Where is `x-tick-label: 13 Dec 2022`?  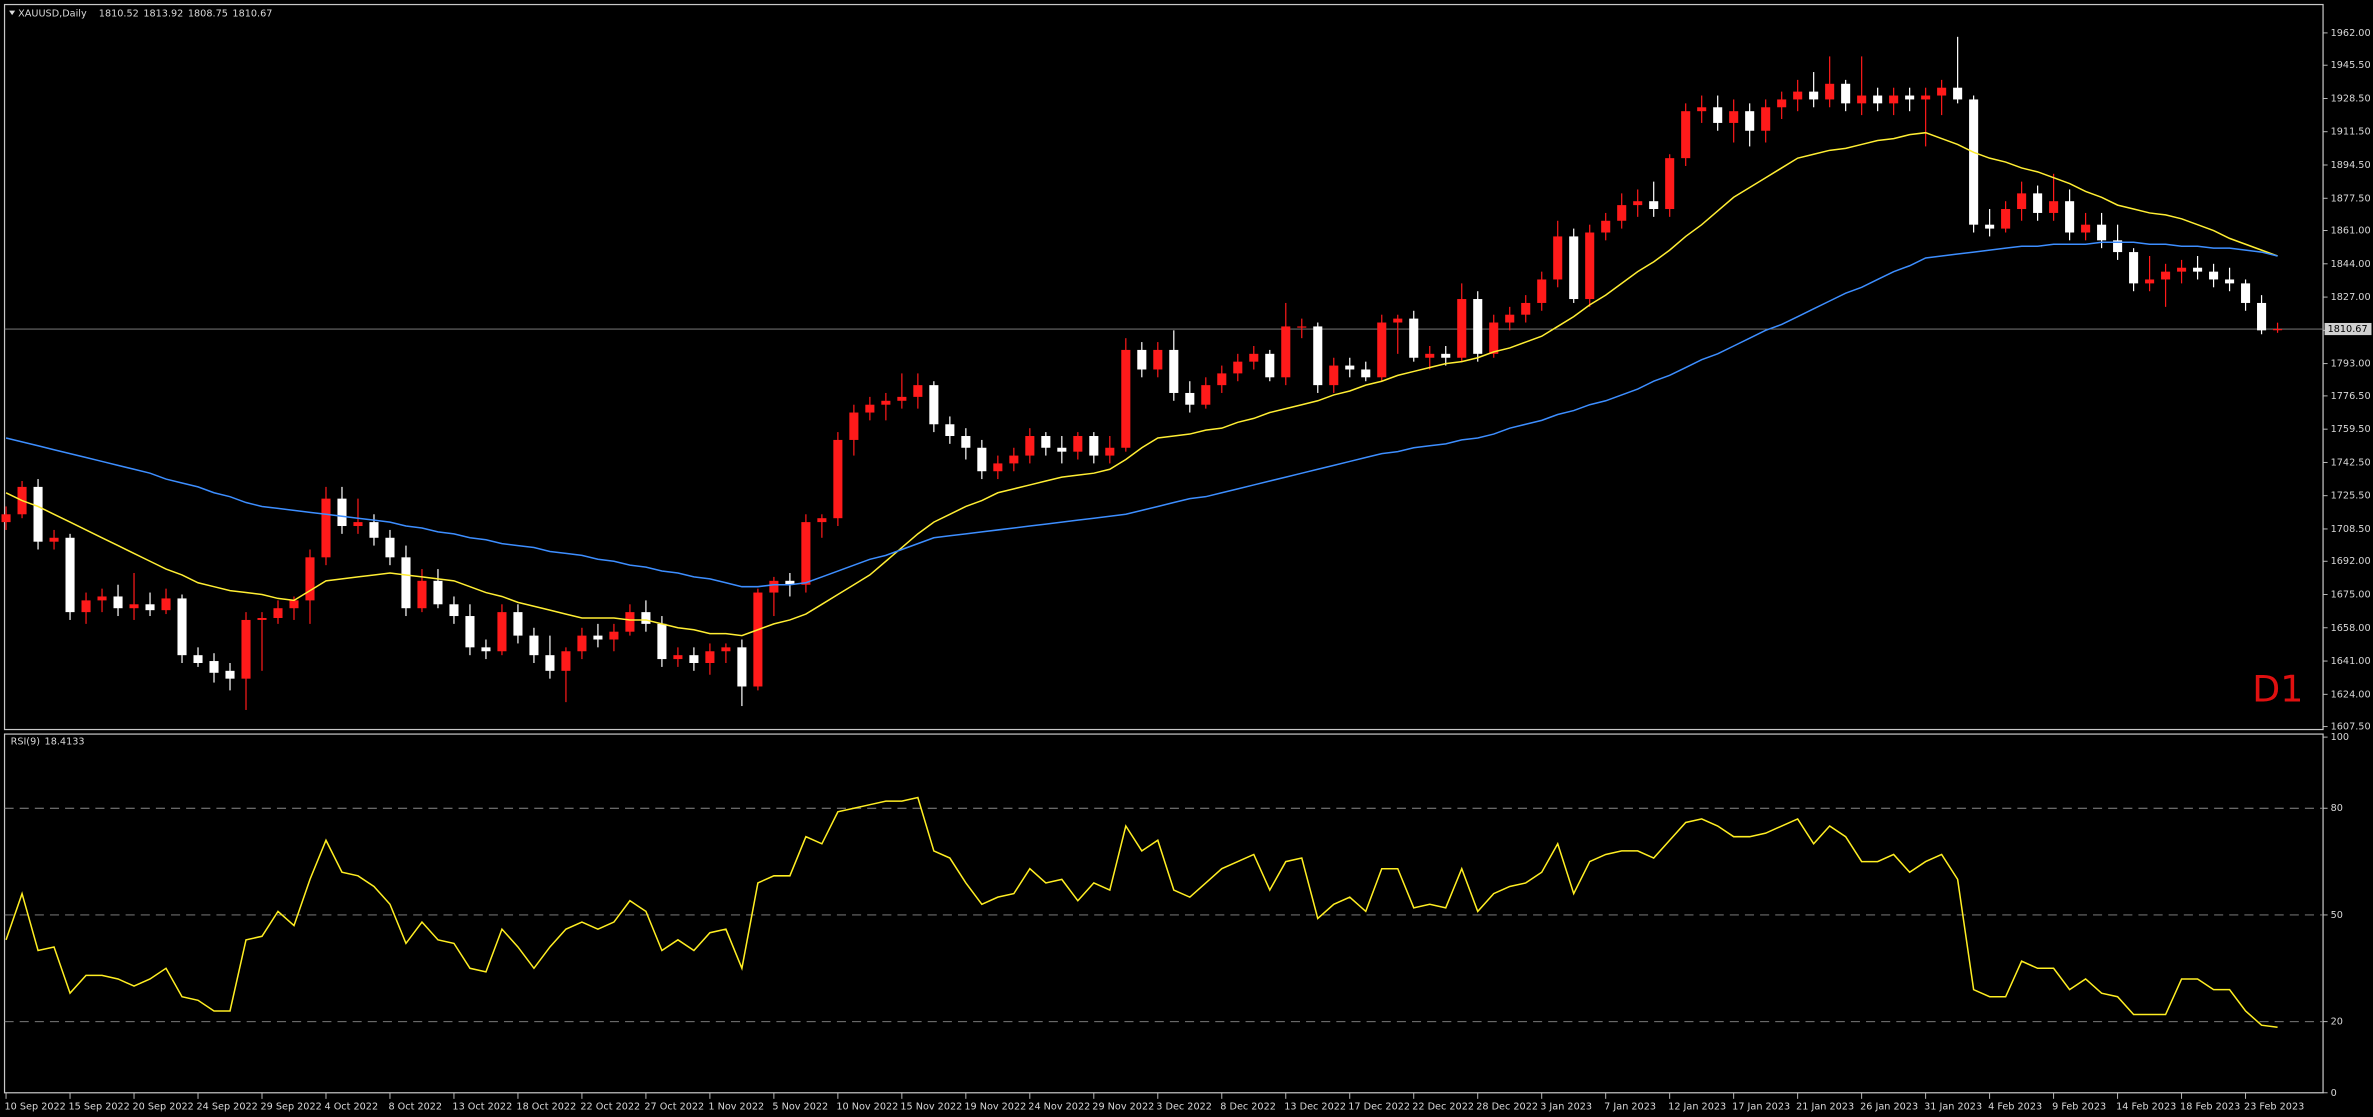
x-tick-label: 13 Dec 2022 is located at coordinates (1315, 1106).